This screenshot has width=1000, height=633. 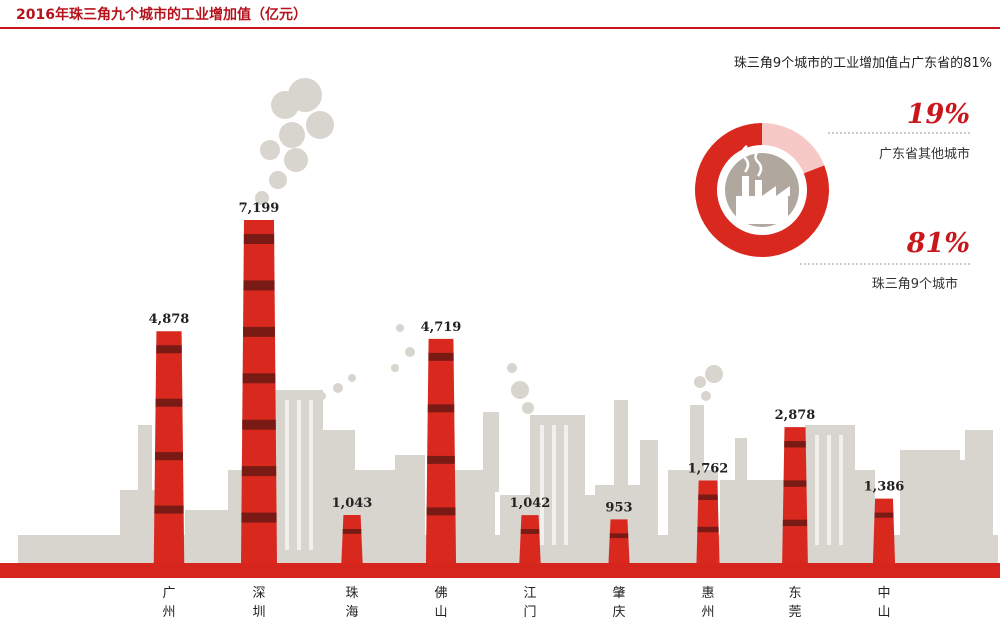 I want to click on category-label: 海, so click(x=351, y=612).